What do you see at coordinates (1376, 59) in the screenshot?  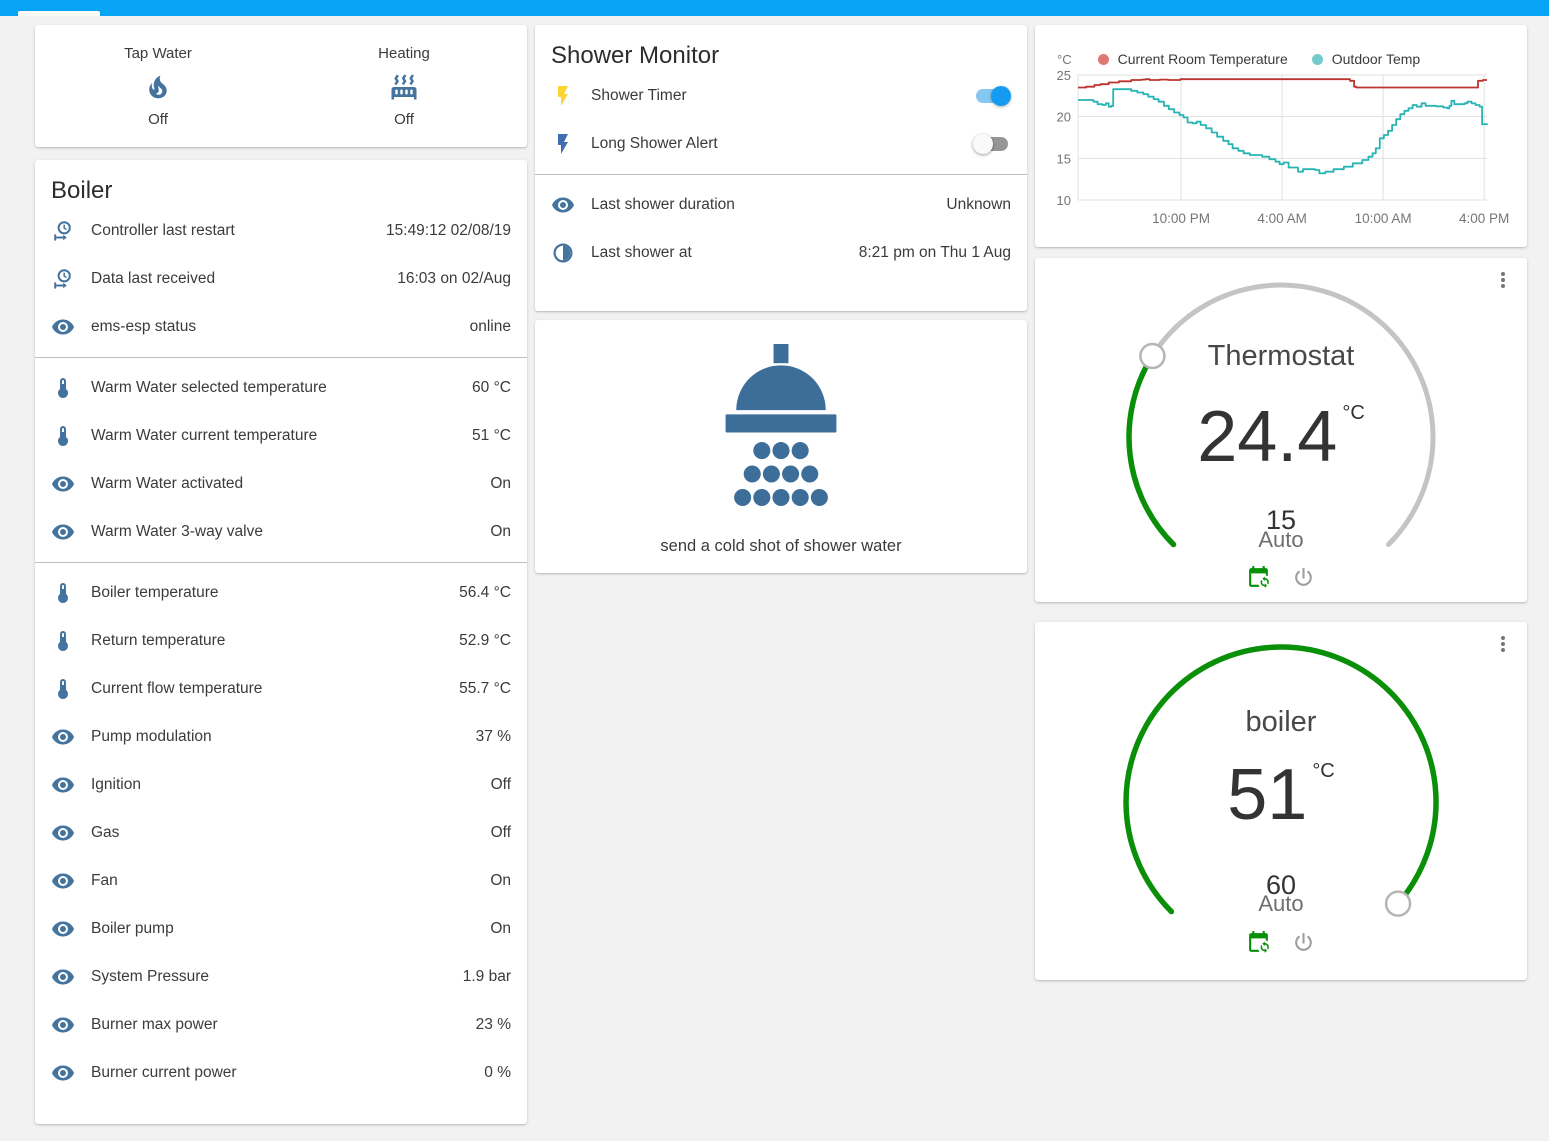 I see `legend-label: Outdoor Temp` at bounding box center [1376, 59].